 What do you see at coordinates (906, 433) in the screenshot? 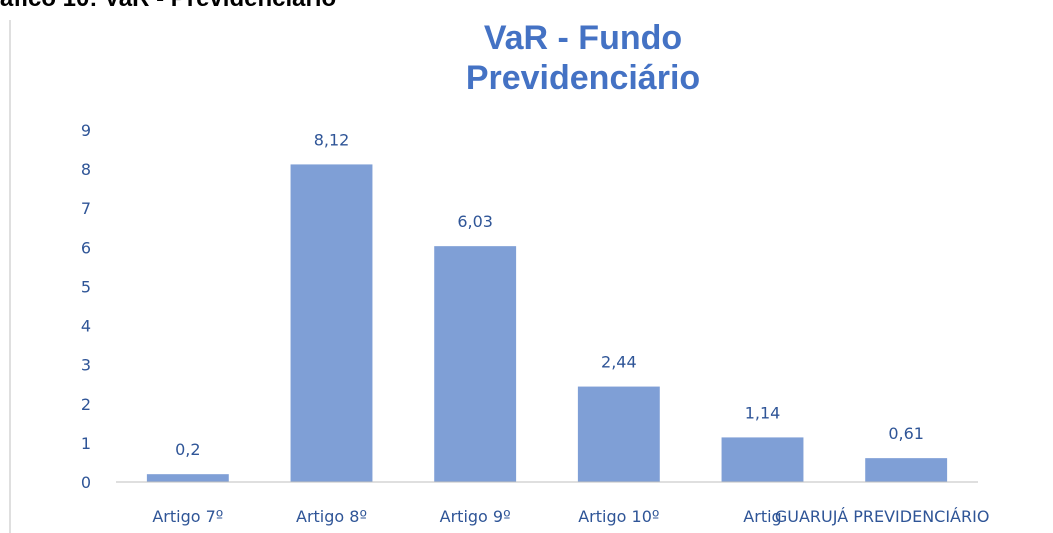
I see `value-label: 0,61` at bounding box center [906, 433].